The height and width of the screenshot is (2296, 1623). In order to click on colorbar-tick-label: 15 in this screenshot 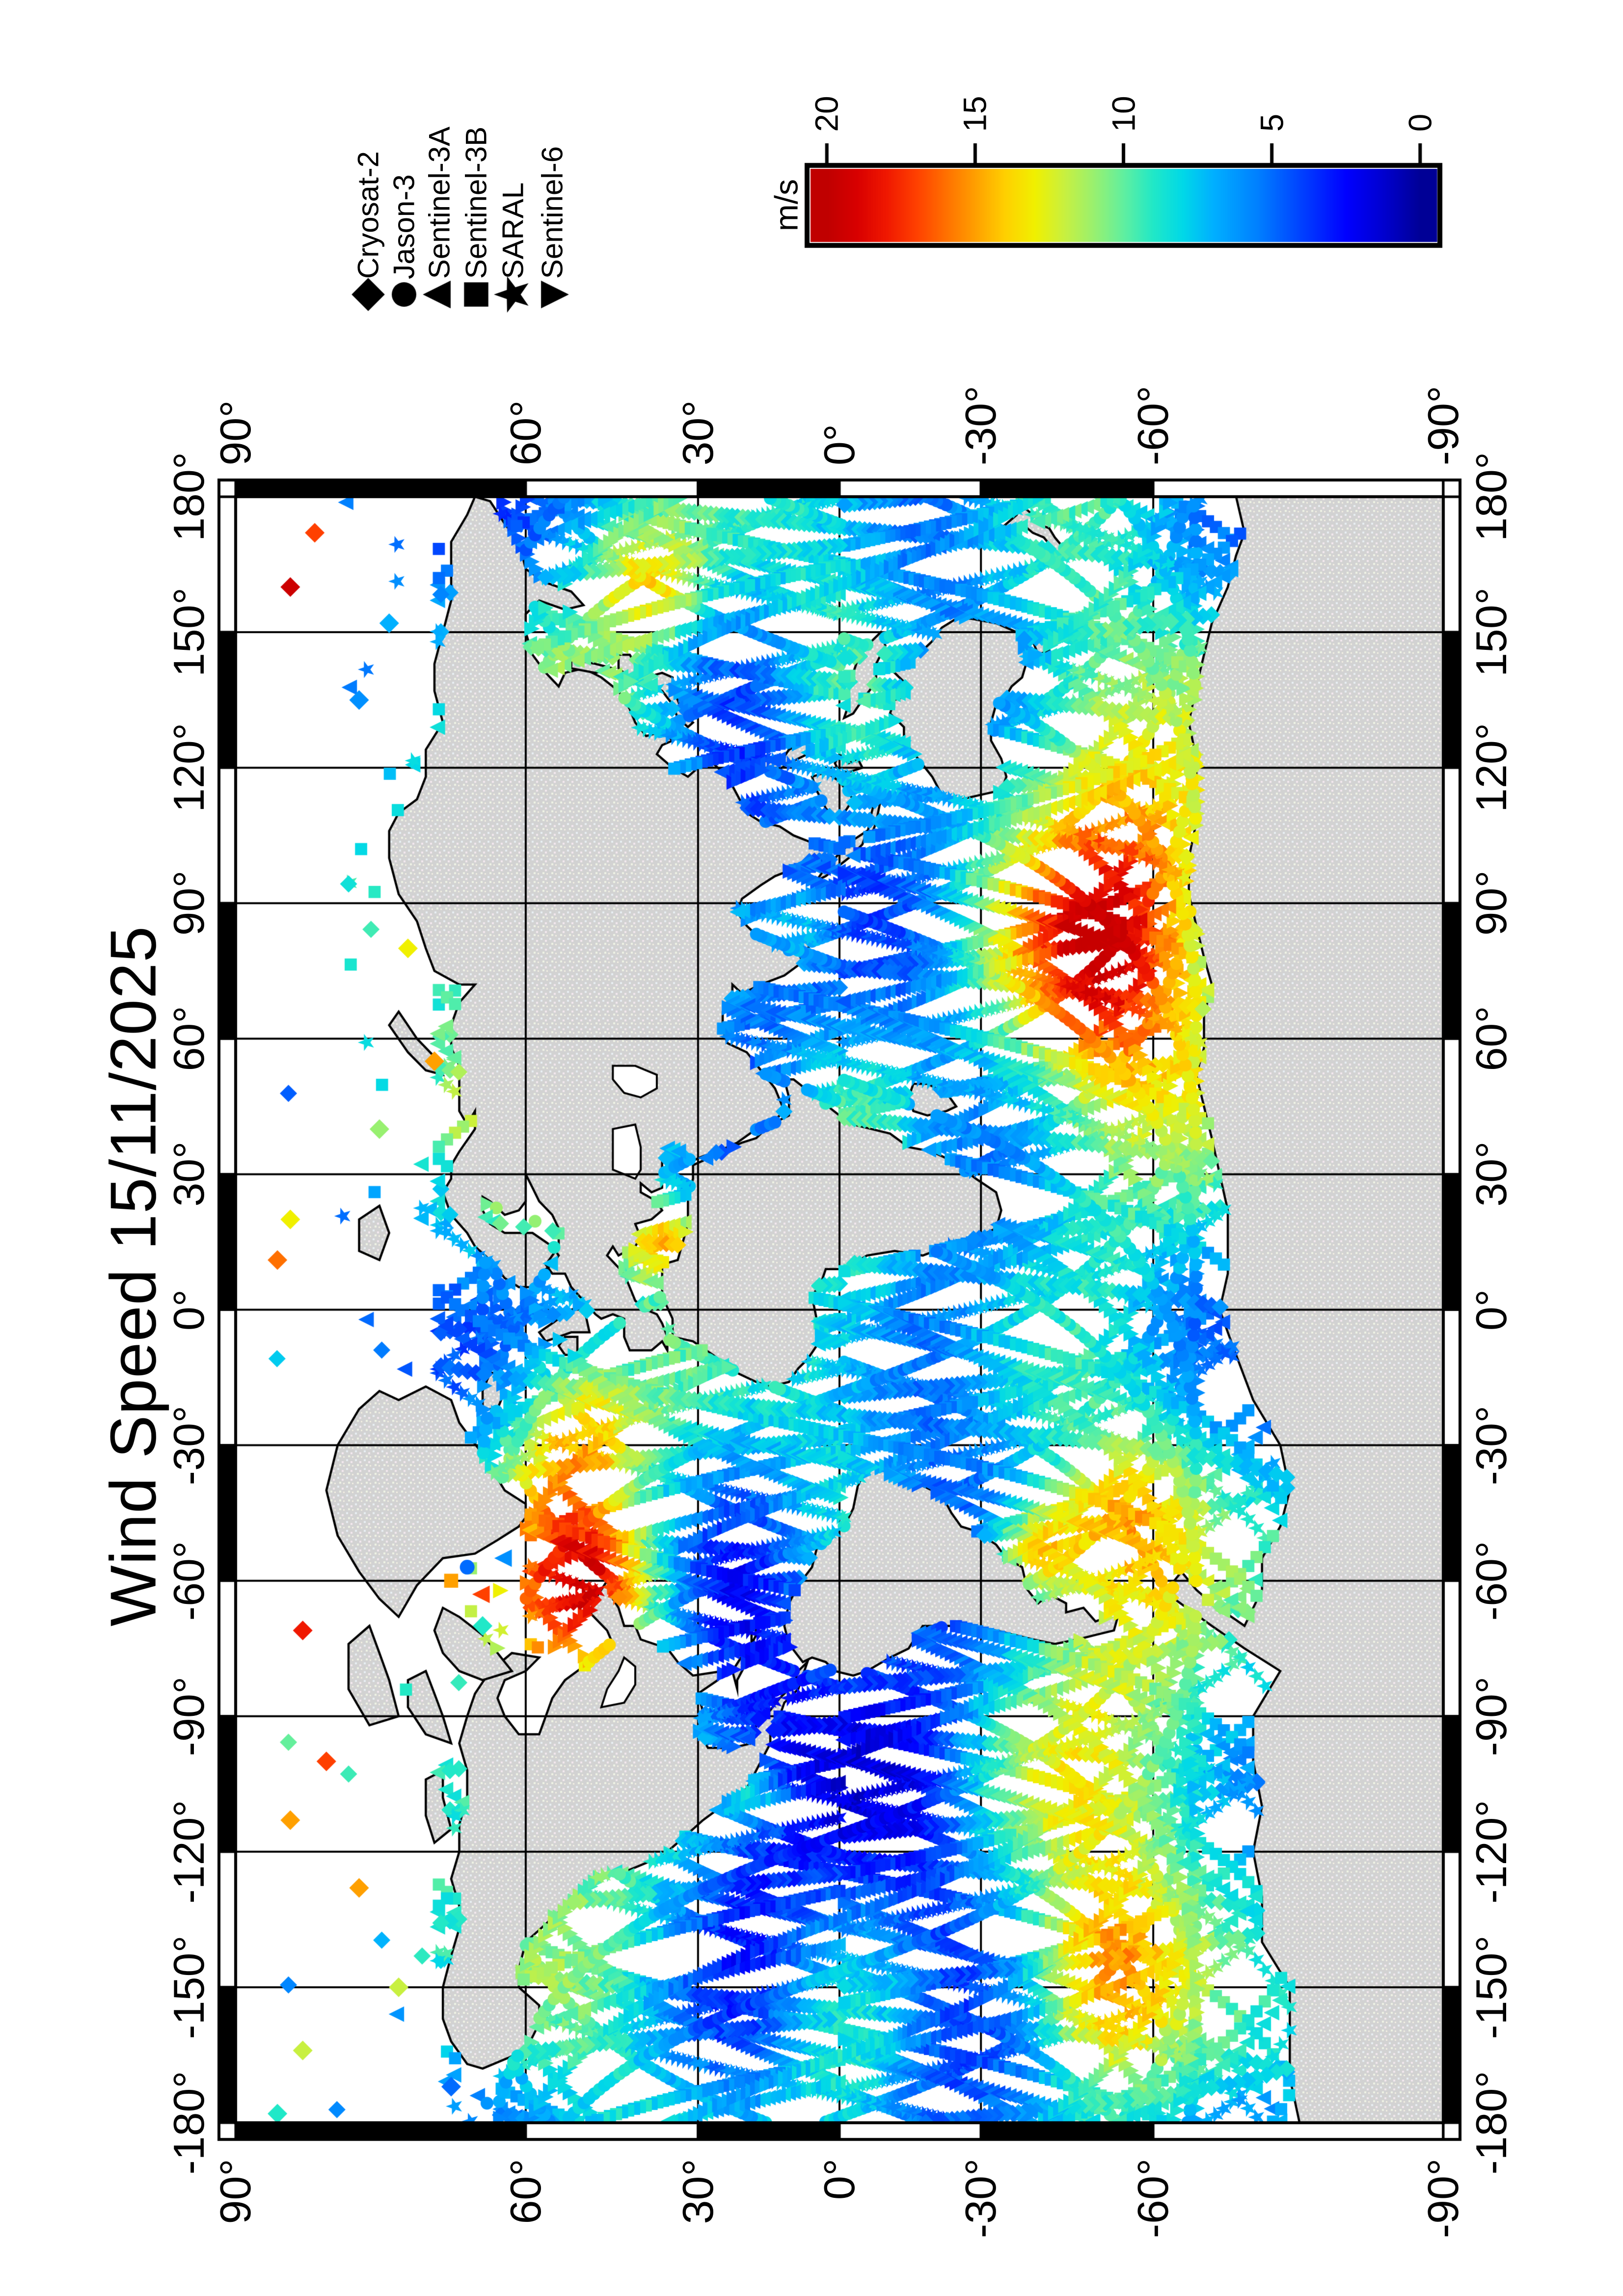, I will do `click(974, 113)`.